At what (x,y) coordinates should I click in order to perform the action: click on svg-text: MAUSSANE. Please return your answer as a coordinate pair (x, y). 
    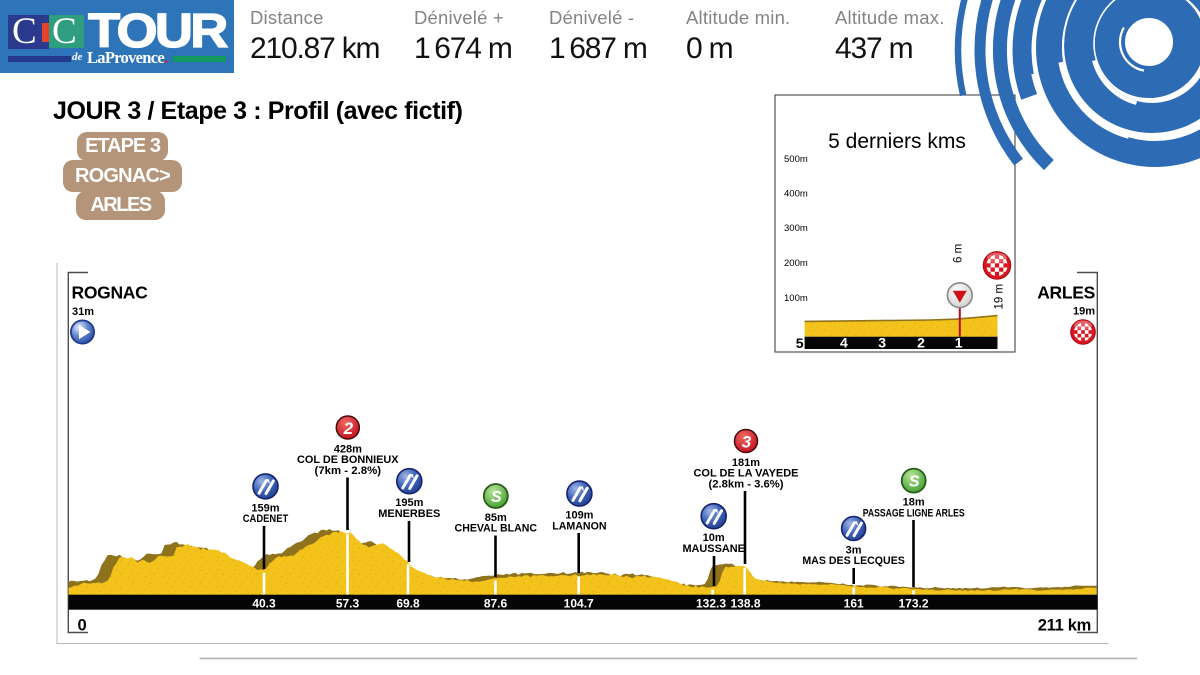
    Looking at the image, I should click on (713, 549).